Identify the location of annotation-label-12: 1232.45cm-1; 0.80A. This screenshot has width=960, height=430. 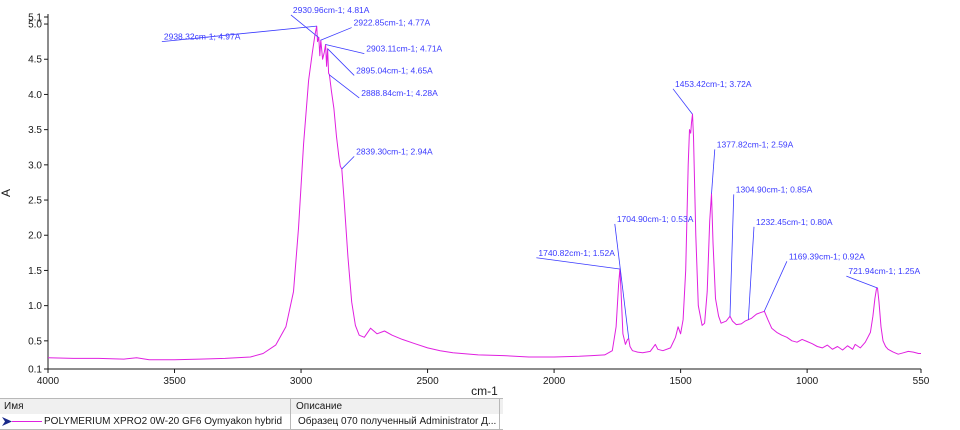
(794, 222).